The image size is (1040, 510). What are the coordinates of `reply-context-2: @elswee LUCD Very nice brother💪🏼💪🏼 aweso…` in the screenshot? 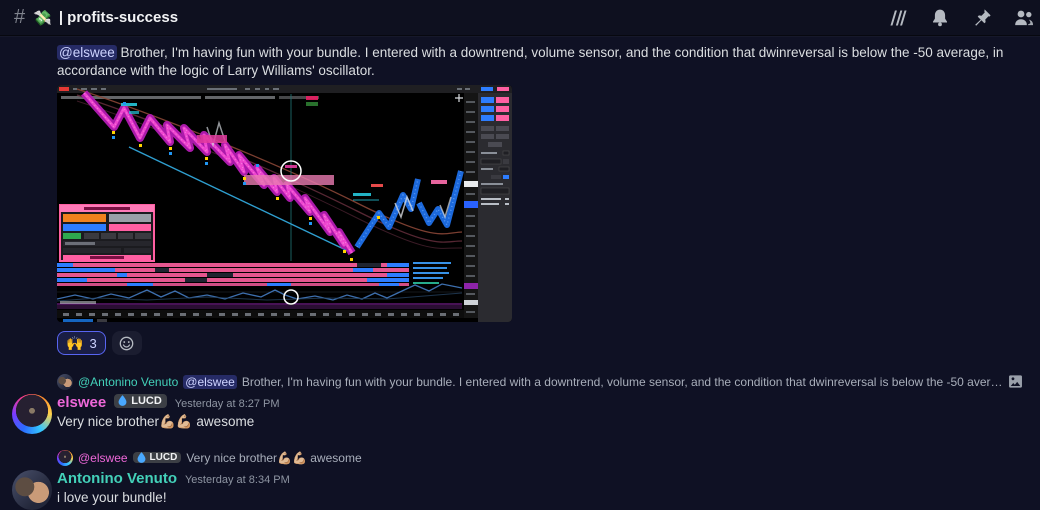 It's located at (540, 458).